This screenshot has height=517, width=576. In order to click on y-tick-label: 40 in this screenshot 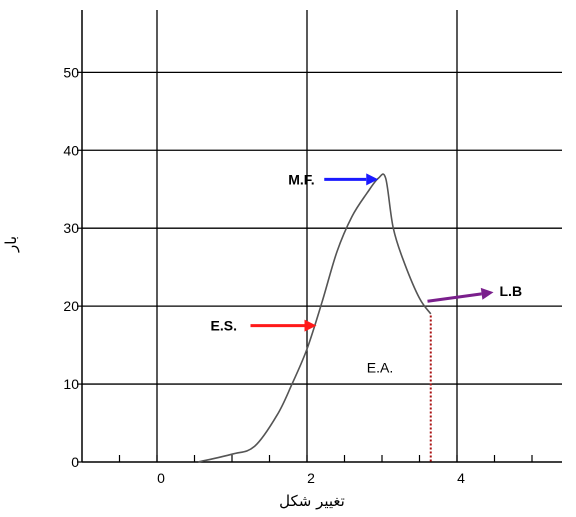, I will do `click(71, 150)`.